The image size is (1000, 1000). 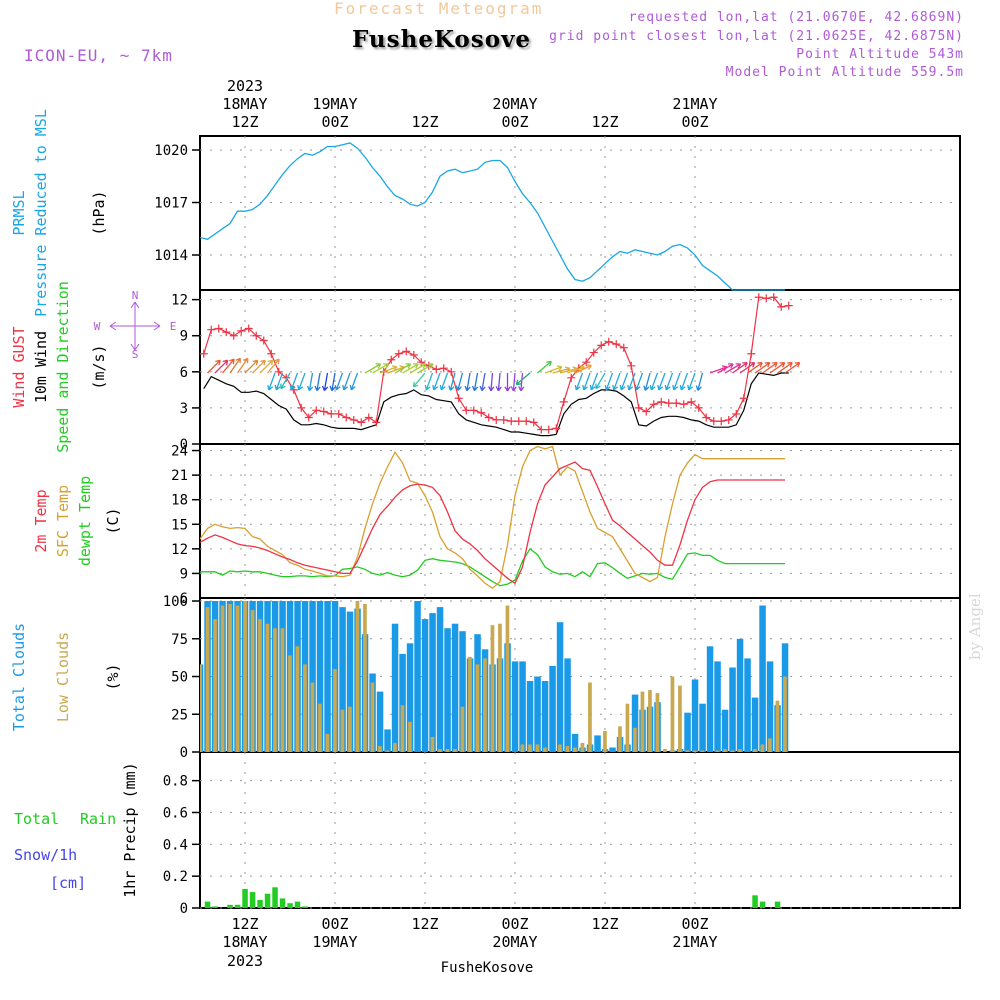 What do you see at coordinates (171, 151) in the screenshot?
I see `pressure-y-tick-label: 1020` at bounding box center [171, 151].